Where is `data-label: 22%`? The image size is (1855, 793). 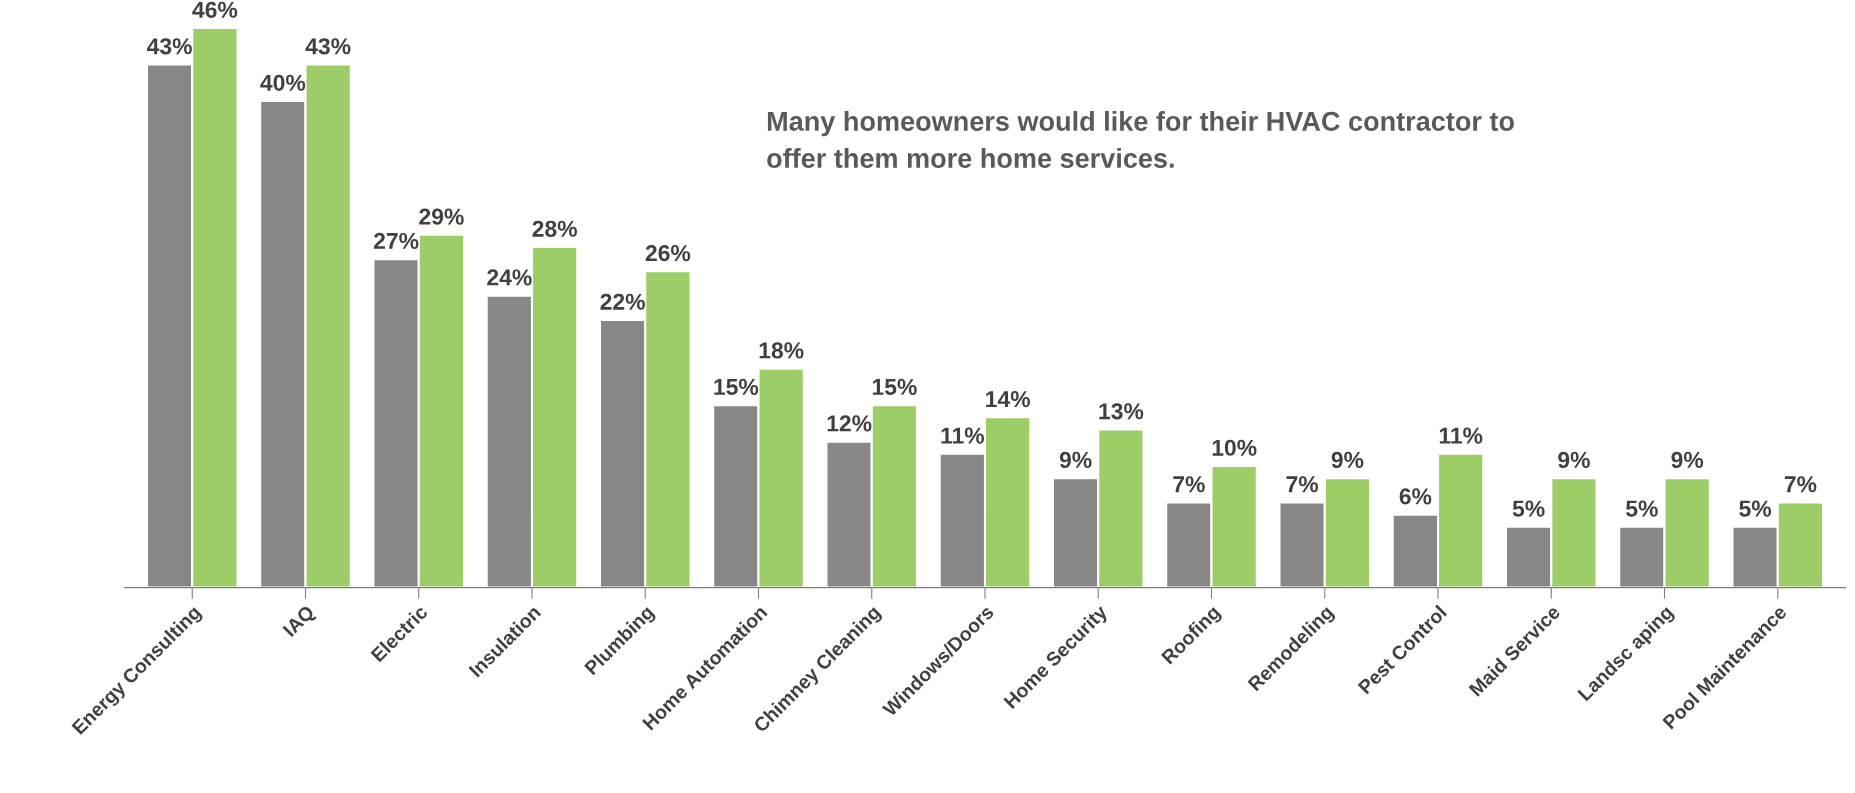
data-label: 22% is located at coordinates (622, 301).